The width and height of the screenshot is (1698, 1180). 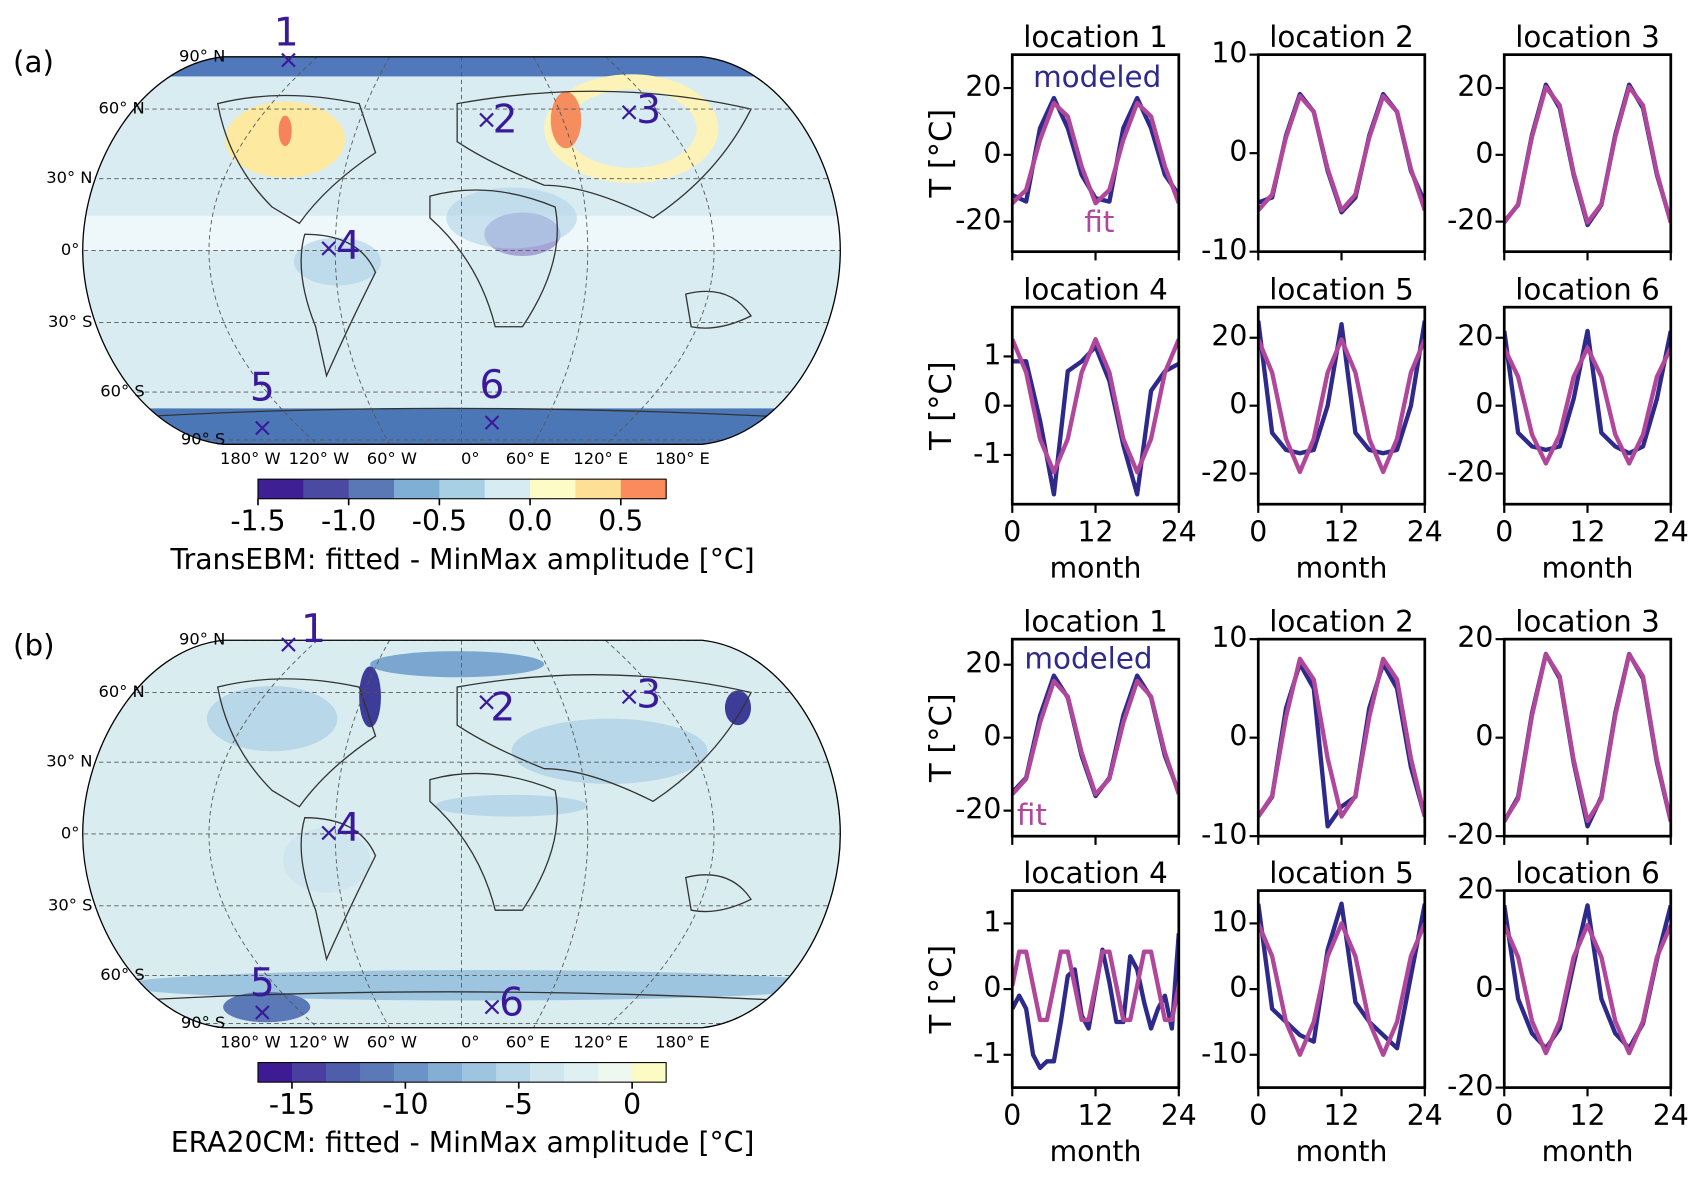 What do you see at coordinates (262, 983) in the screenshot?
I see `location-label: 5` at bounding box center [262, 983].